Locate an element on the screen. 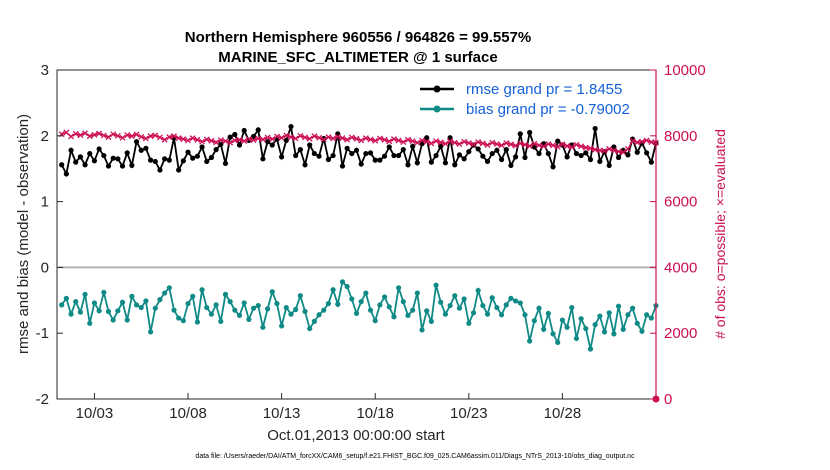  chart-title-line2: MARINE_SFC_ALTIMETER @ 1 surface is located at coordinates (357, 57).